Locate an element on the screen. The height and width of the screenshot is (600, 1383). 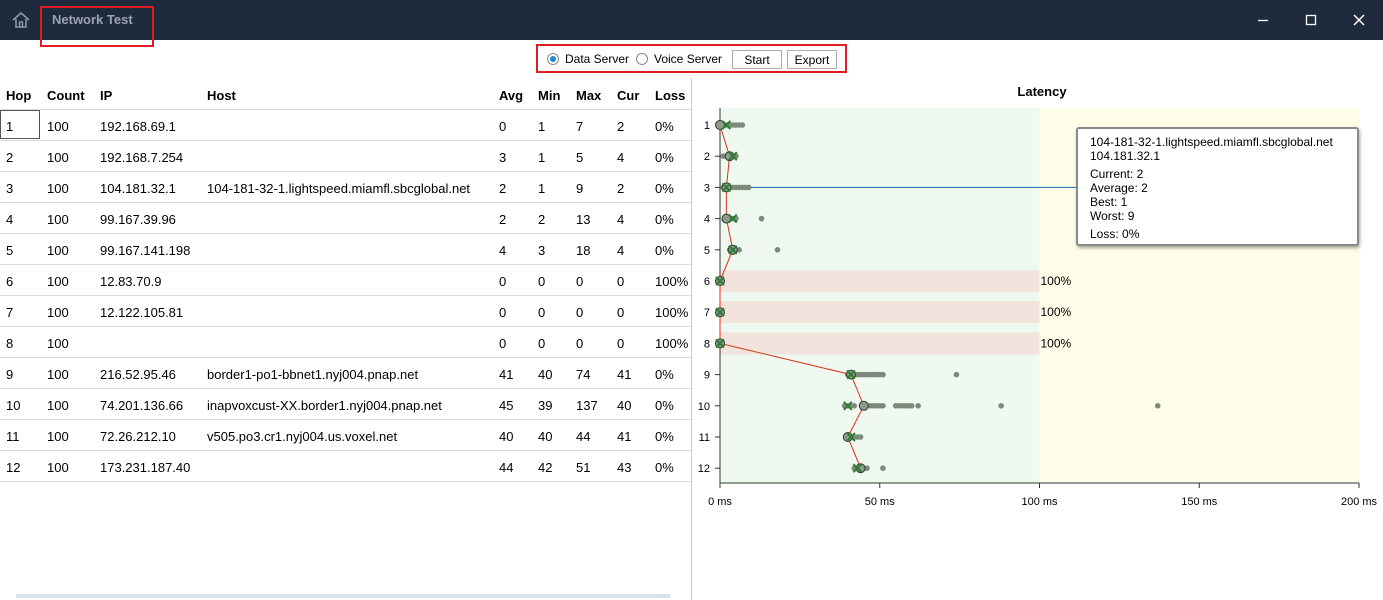
export-button: Export is located at coordinates (812, 59).